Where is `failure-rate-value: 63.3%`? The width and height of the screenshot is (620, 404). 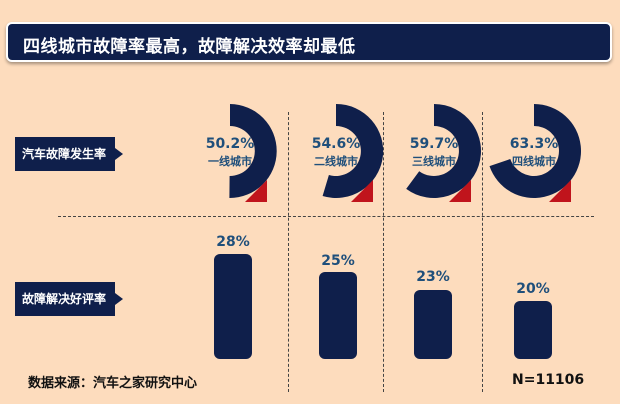
failure-rate-value: 63.3% is located at coordinates (534, 144).